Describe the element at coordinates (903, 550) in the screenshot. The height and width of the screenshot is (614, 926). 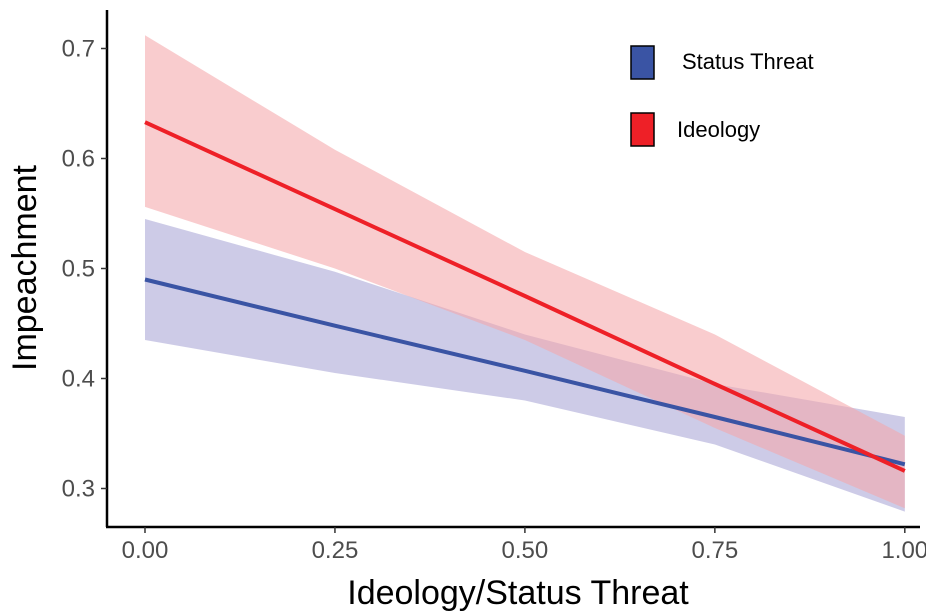
I see `x-tick-label: 1.00` at that location.